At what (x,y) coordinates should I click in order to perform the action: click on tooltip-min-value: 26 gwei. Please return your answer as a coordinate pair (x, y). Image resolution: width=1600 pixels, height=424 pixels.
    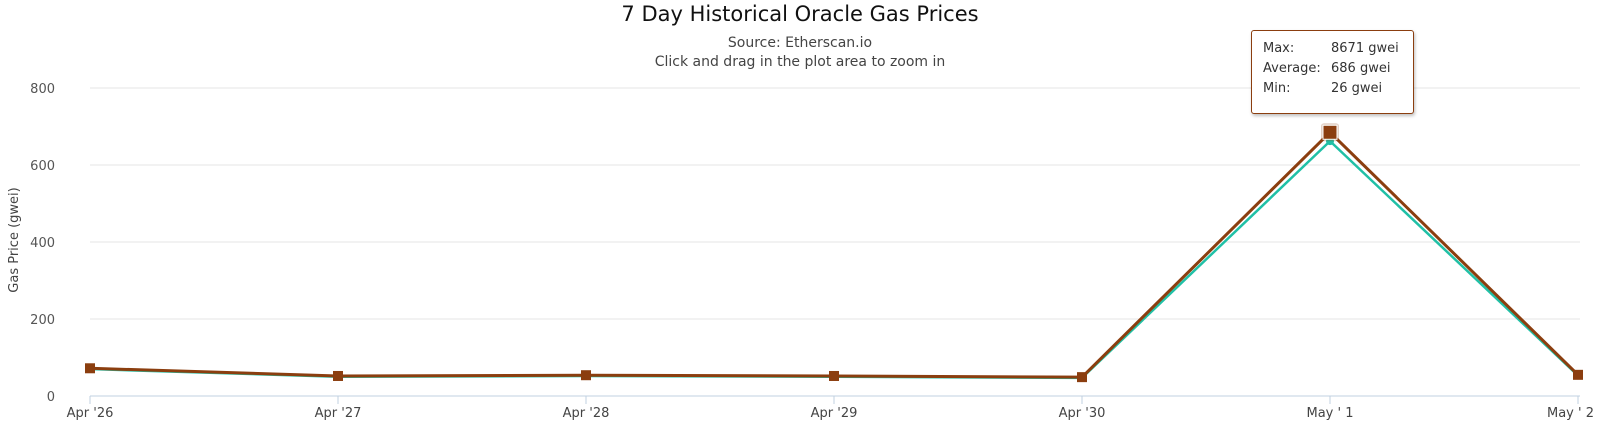
    Looking at the image, I should click on (1357, 88).